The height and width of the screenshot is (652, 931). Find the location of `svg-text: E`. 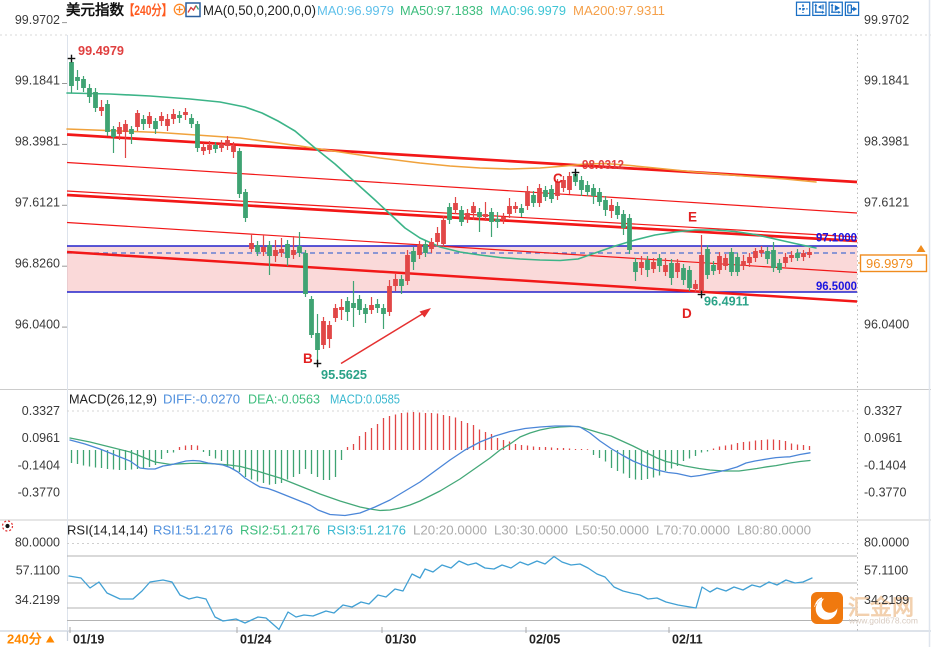

svg-text: E is located at coordinates (692, 217).